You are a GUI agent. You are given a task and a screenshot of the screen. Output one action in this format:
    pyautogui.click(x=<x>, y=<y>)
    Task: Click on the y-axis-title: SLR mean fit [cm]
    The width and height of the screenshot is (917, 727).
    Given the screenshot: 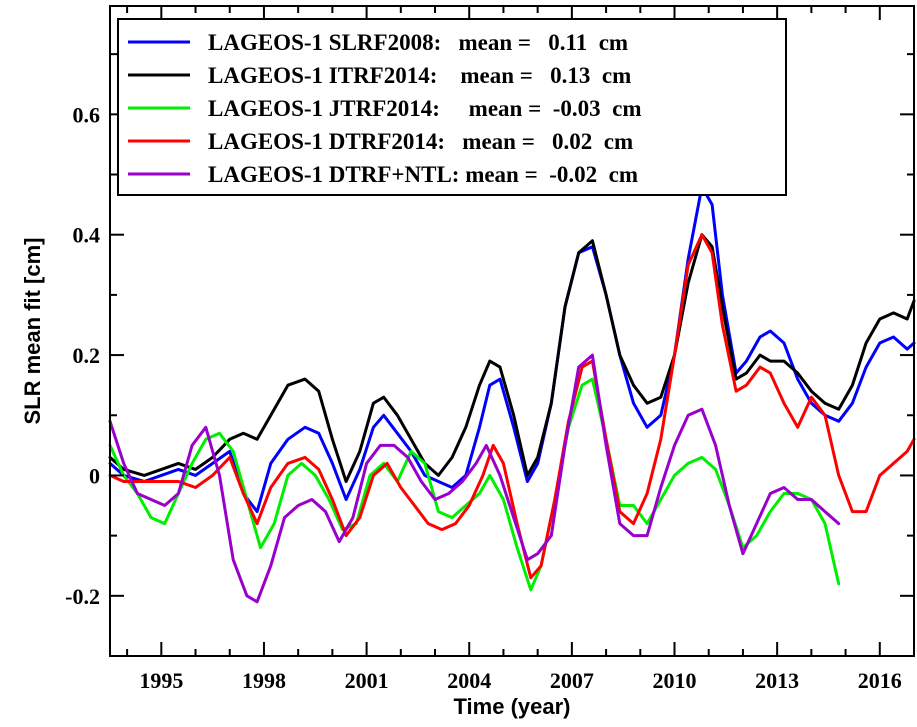 What is the action you would take?
    pyautogui.click(x=32, y=330)
    